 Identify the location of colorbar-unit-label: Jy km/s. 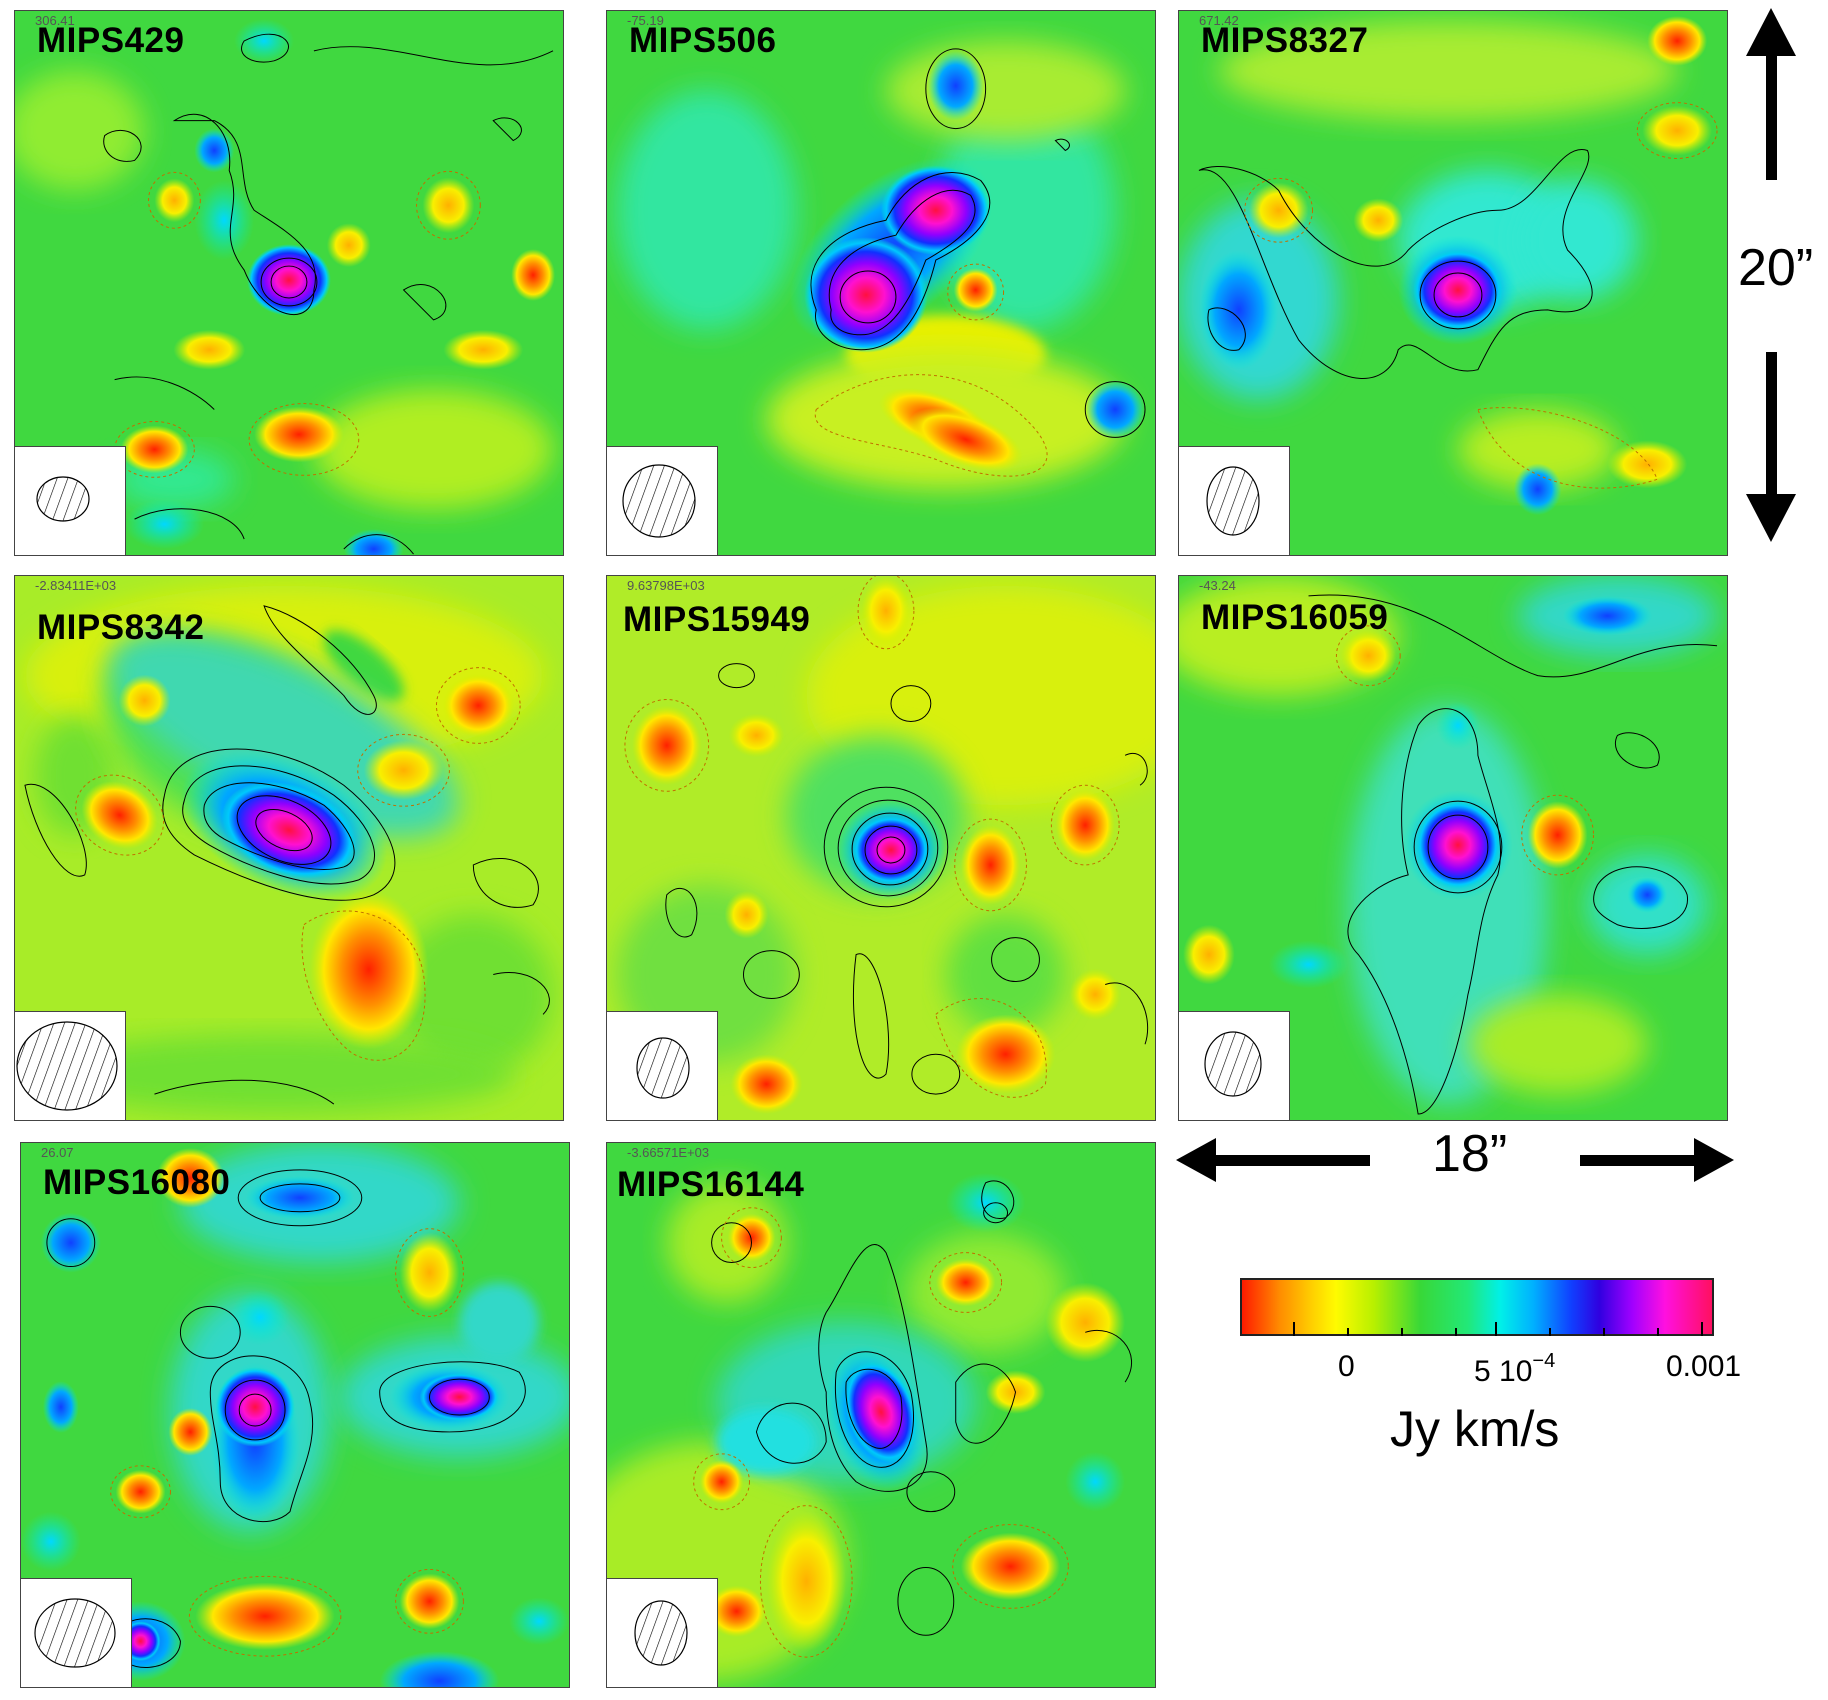
(1475, 1429).